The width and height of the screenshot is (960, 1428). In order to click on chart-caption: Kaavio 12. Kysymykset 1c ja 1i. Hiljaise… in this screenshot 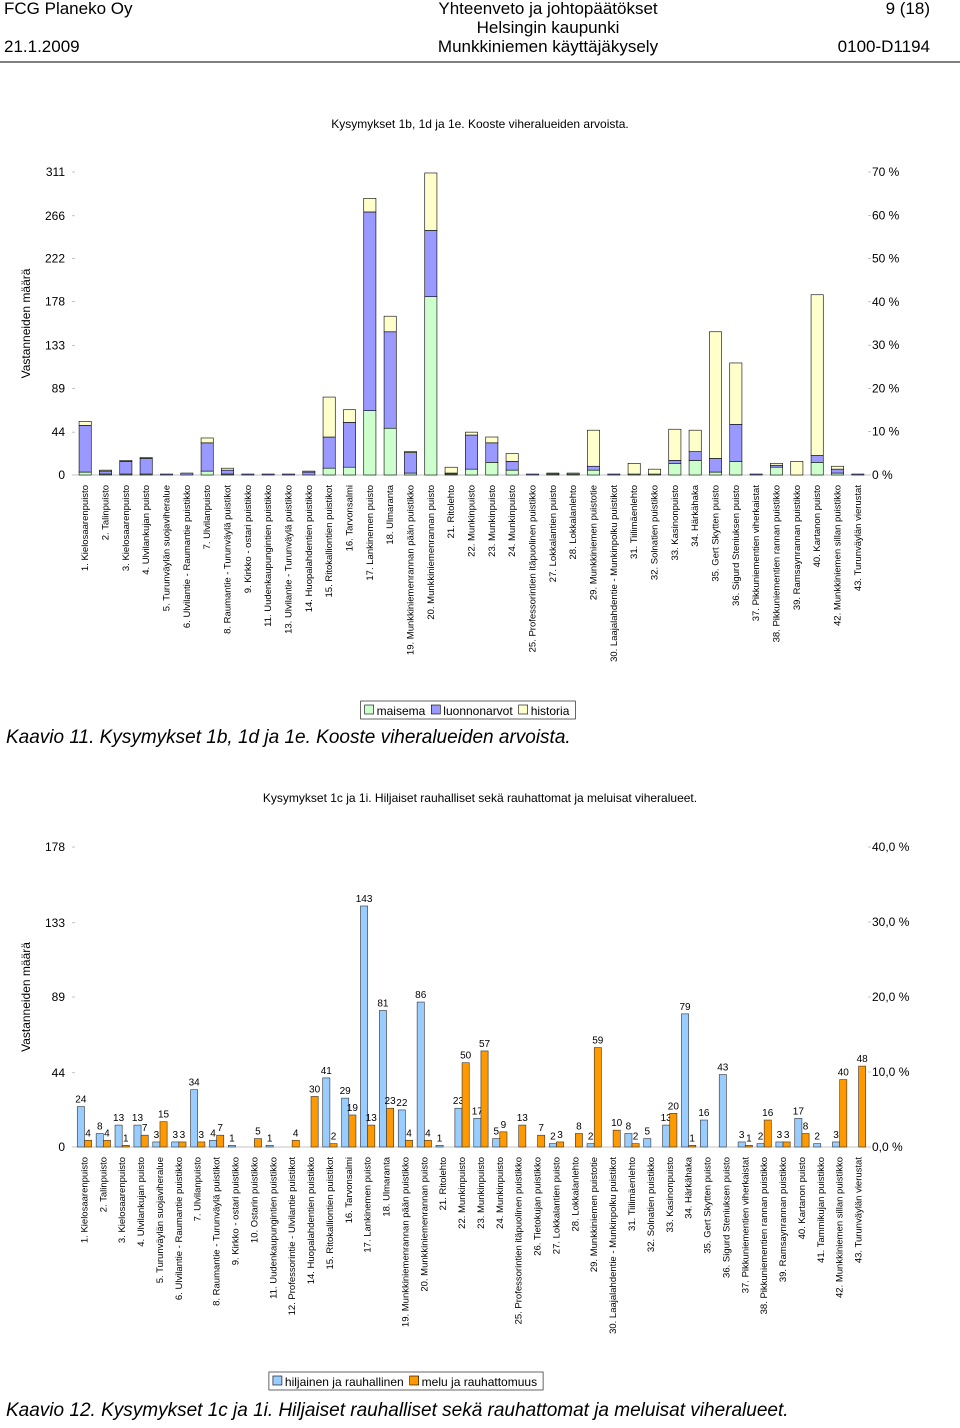, I will do `click(397, 1410)`.